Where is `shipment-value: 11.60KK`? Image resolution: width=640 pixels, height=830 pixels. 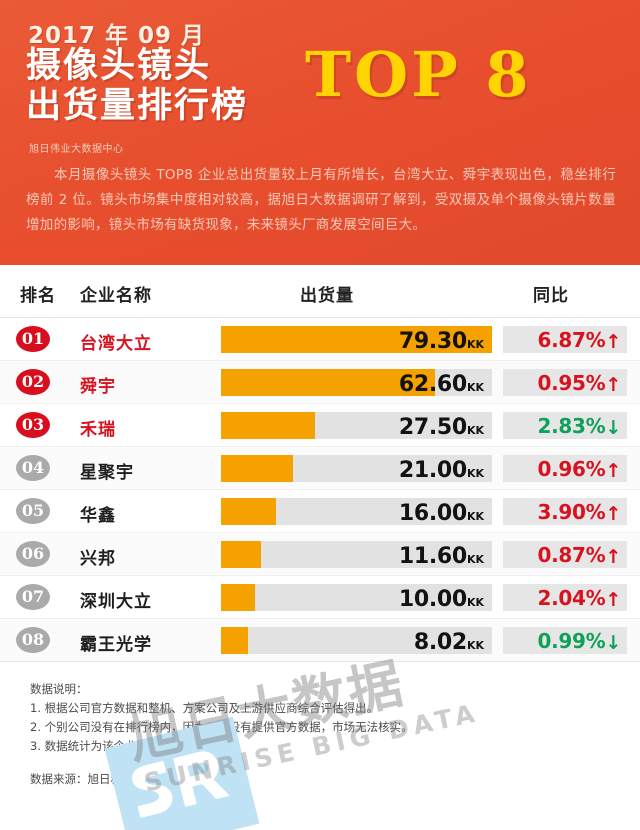 shipment-value: 11.60KK is located at coordinates (441, 556).